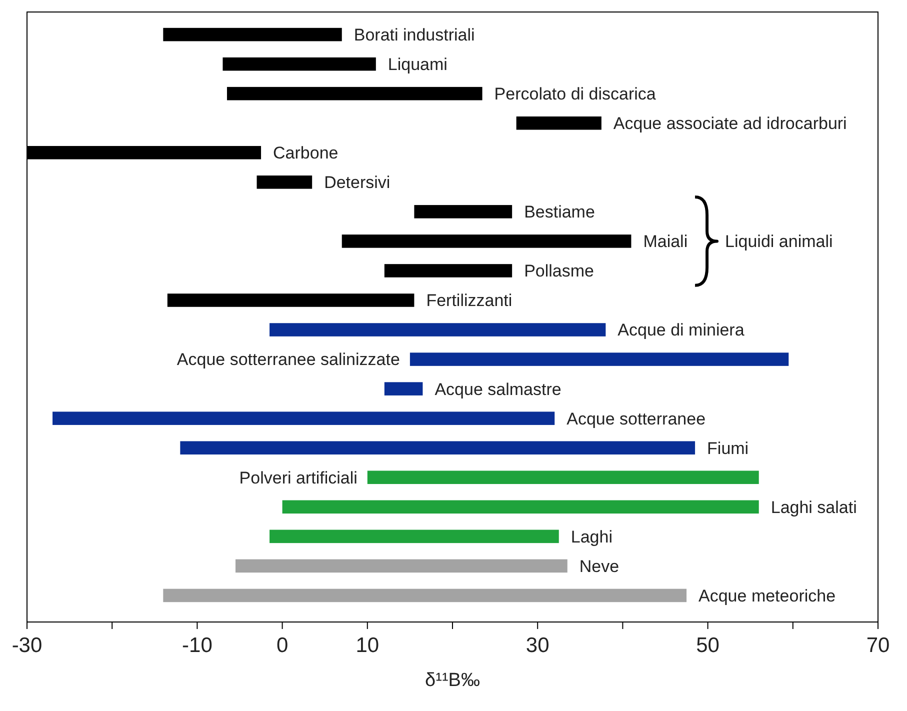 This screenshot has width=907, height=711. Describe the element at coordinates (469, 300) in the screenshot. I see `y-tick-label: Fertilizzanti` at that location.